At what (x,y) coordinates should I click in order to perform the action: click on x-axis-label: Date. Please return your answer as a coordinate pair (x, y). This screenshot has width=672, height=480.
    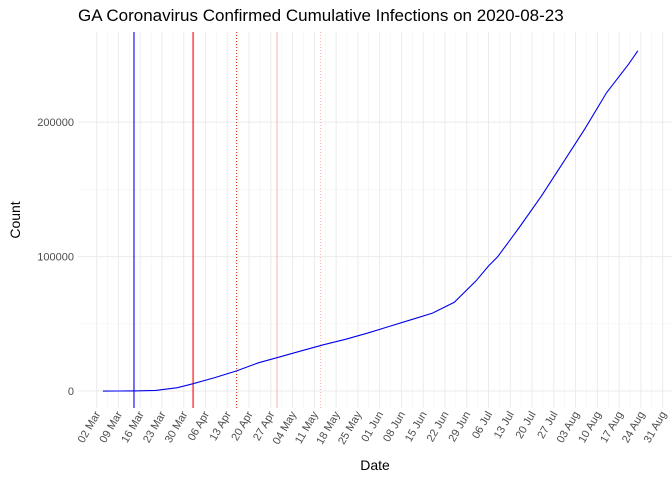
    Looking at the image, I should click on (375, 465).